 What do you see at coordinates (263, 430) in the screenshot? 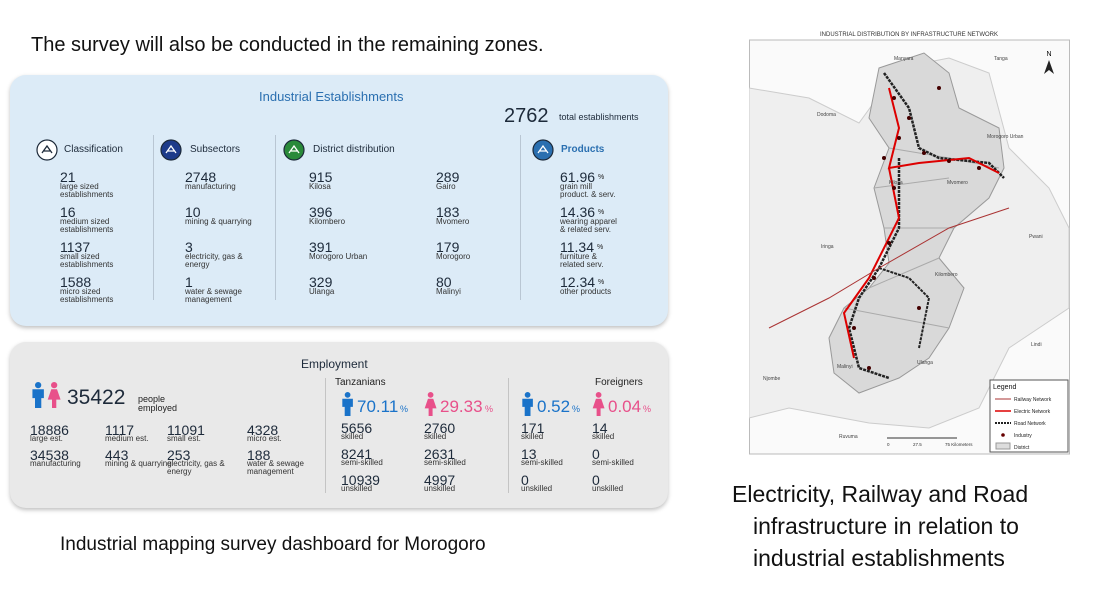
I see `employment-value: 4328` at bounding box center [263, 430].